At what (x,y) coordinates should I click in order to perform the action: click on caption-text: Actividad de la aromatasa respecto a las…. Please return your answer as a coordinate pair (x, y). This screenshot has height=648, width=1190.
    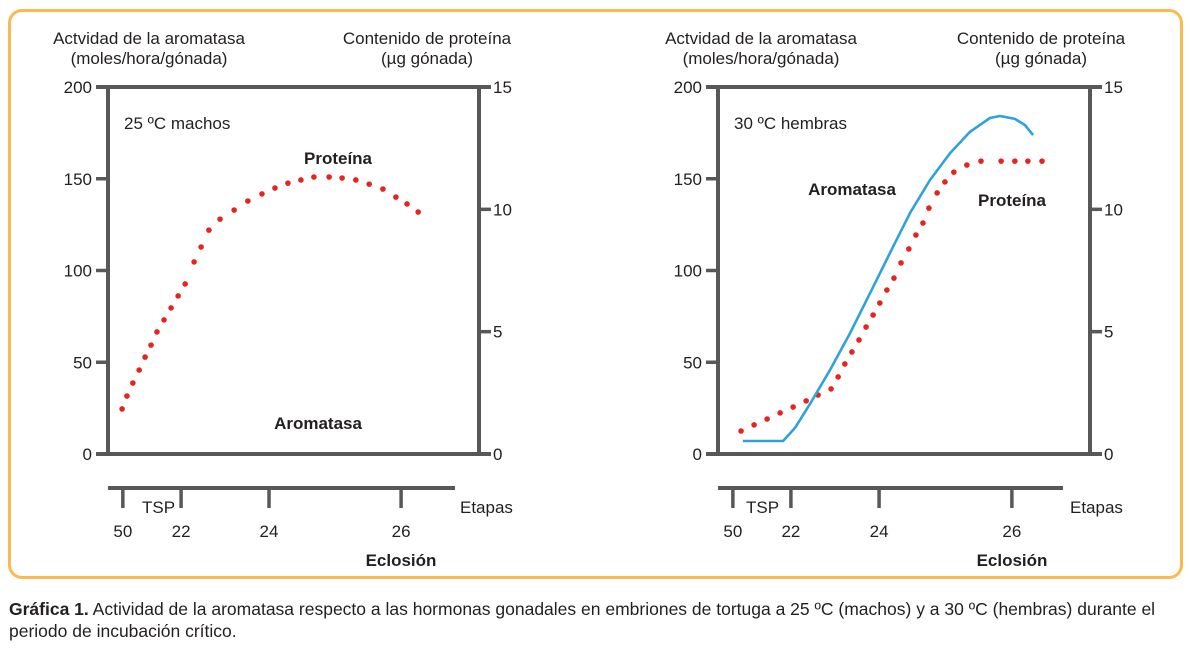
    Looking at the image, I should click on (582, 620).